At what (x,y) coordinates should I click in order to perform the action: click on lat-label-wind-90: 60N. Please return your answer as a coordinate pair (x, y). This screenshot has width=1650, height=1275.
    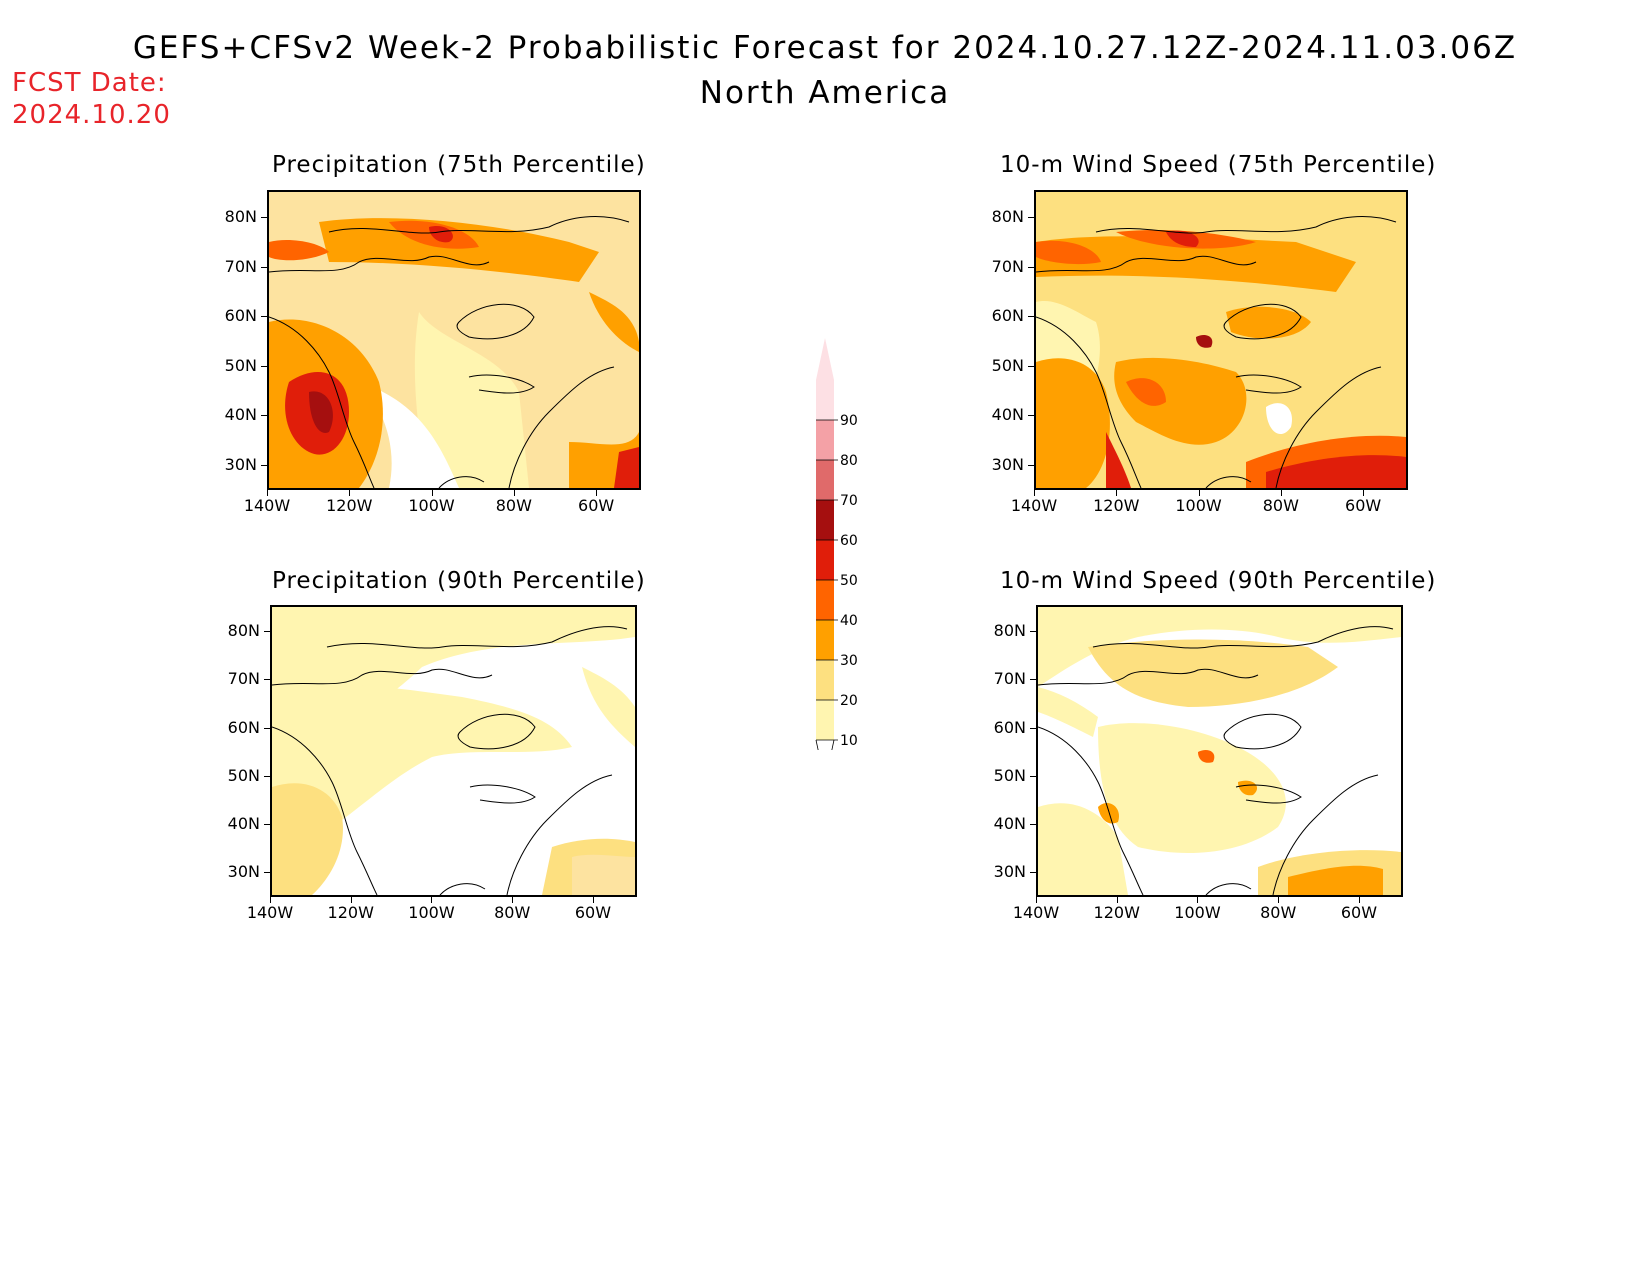
    Looking at the image, I should click on (1009, 727).